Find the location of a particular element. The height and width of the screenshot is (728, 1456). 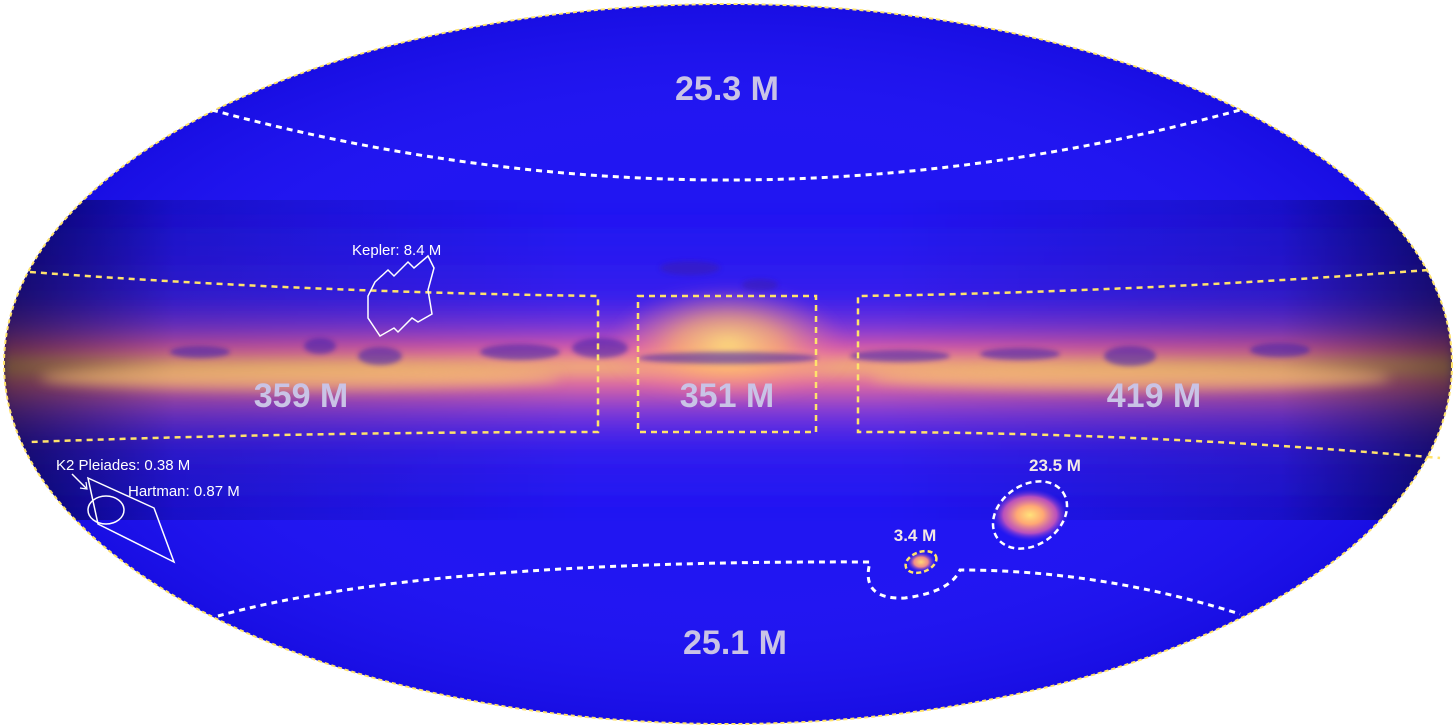

smc-boundary is located at coordinates (921, 562).